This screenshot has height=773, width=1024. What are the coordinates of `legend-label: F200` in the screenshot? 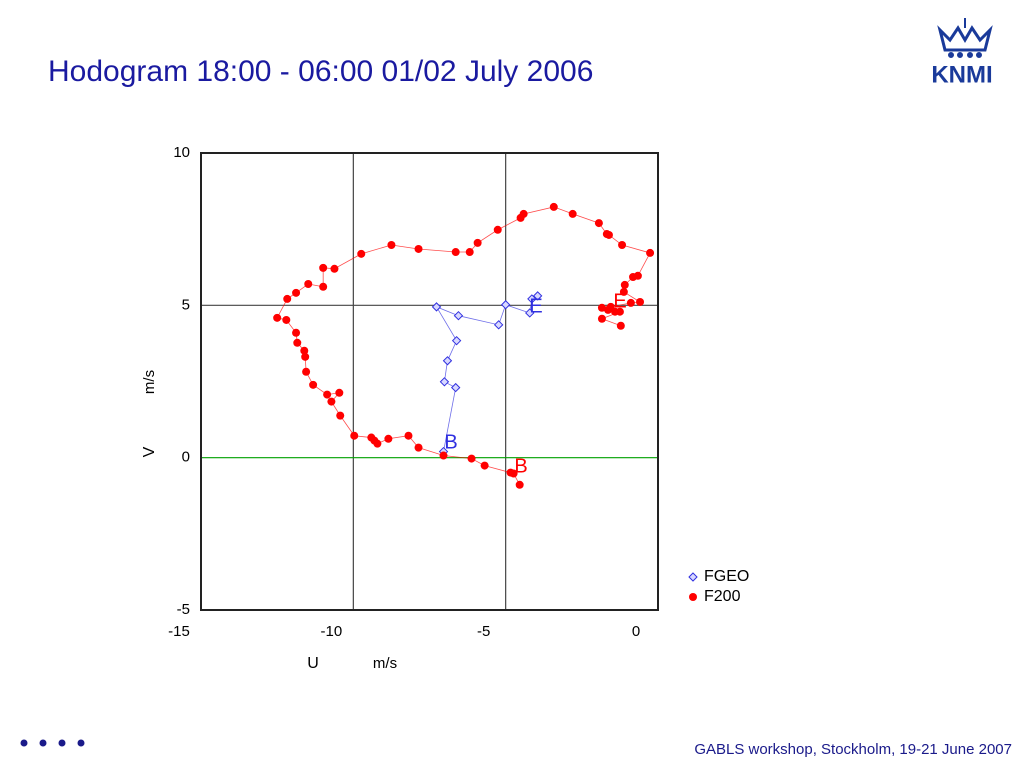 It's located at (722, 596).